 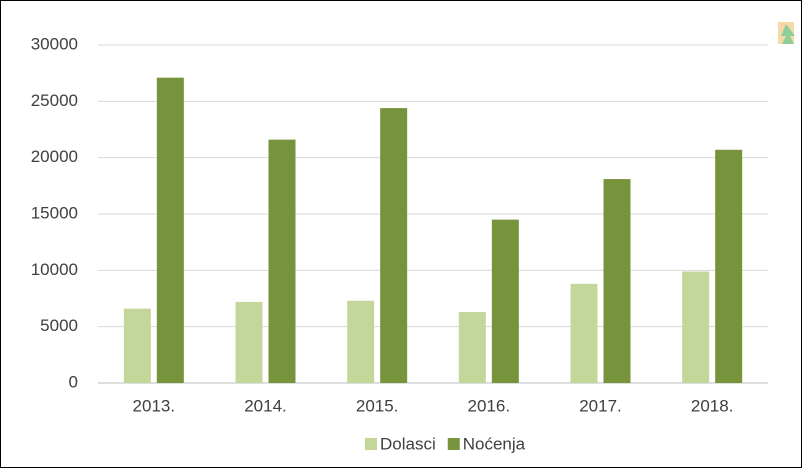 What do you see at coordinates (54, 212) in the screenshot?
I see `y-tick-label: 15000` at bounding box center [54, 212].